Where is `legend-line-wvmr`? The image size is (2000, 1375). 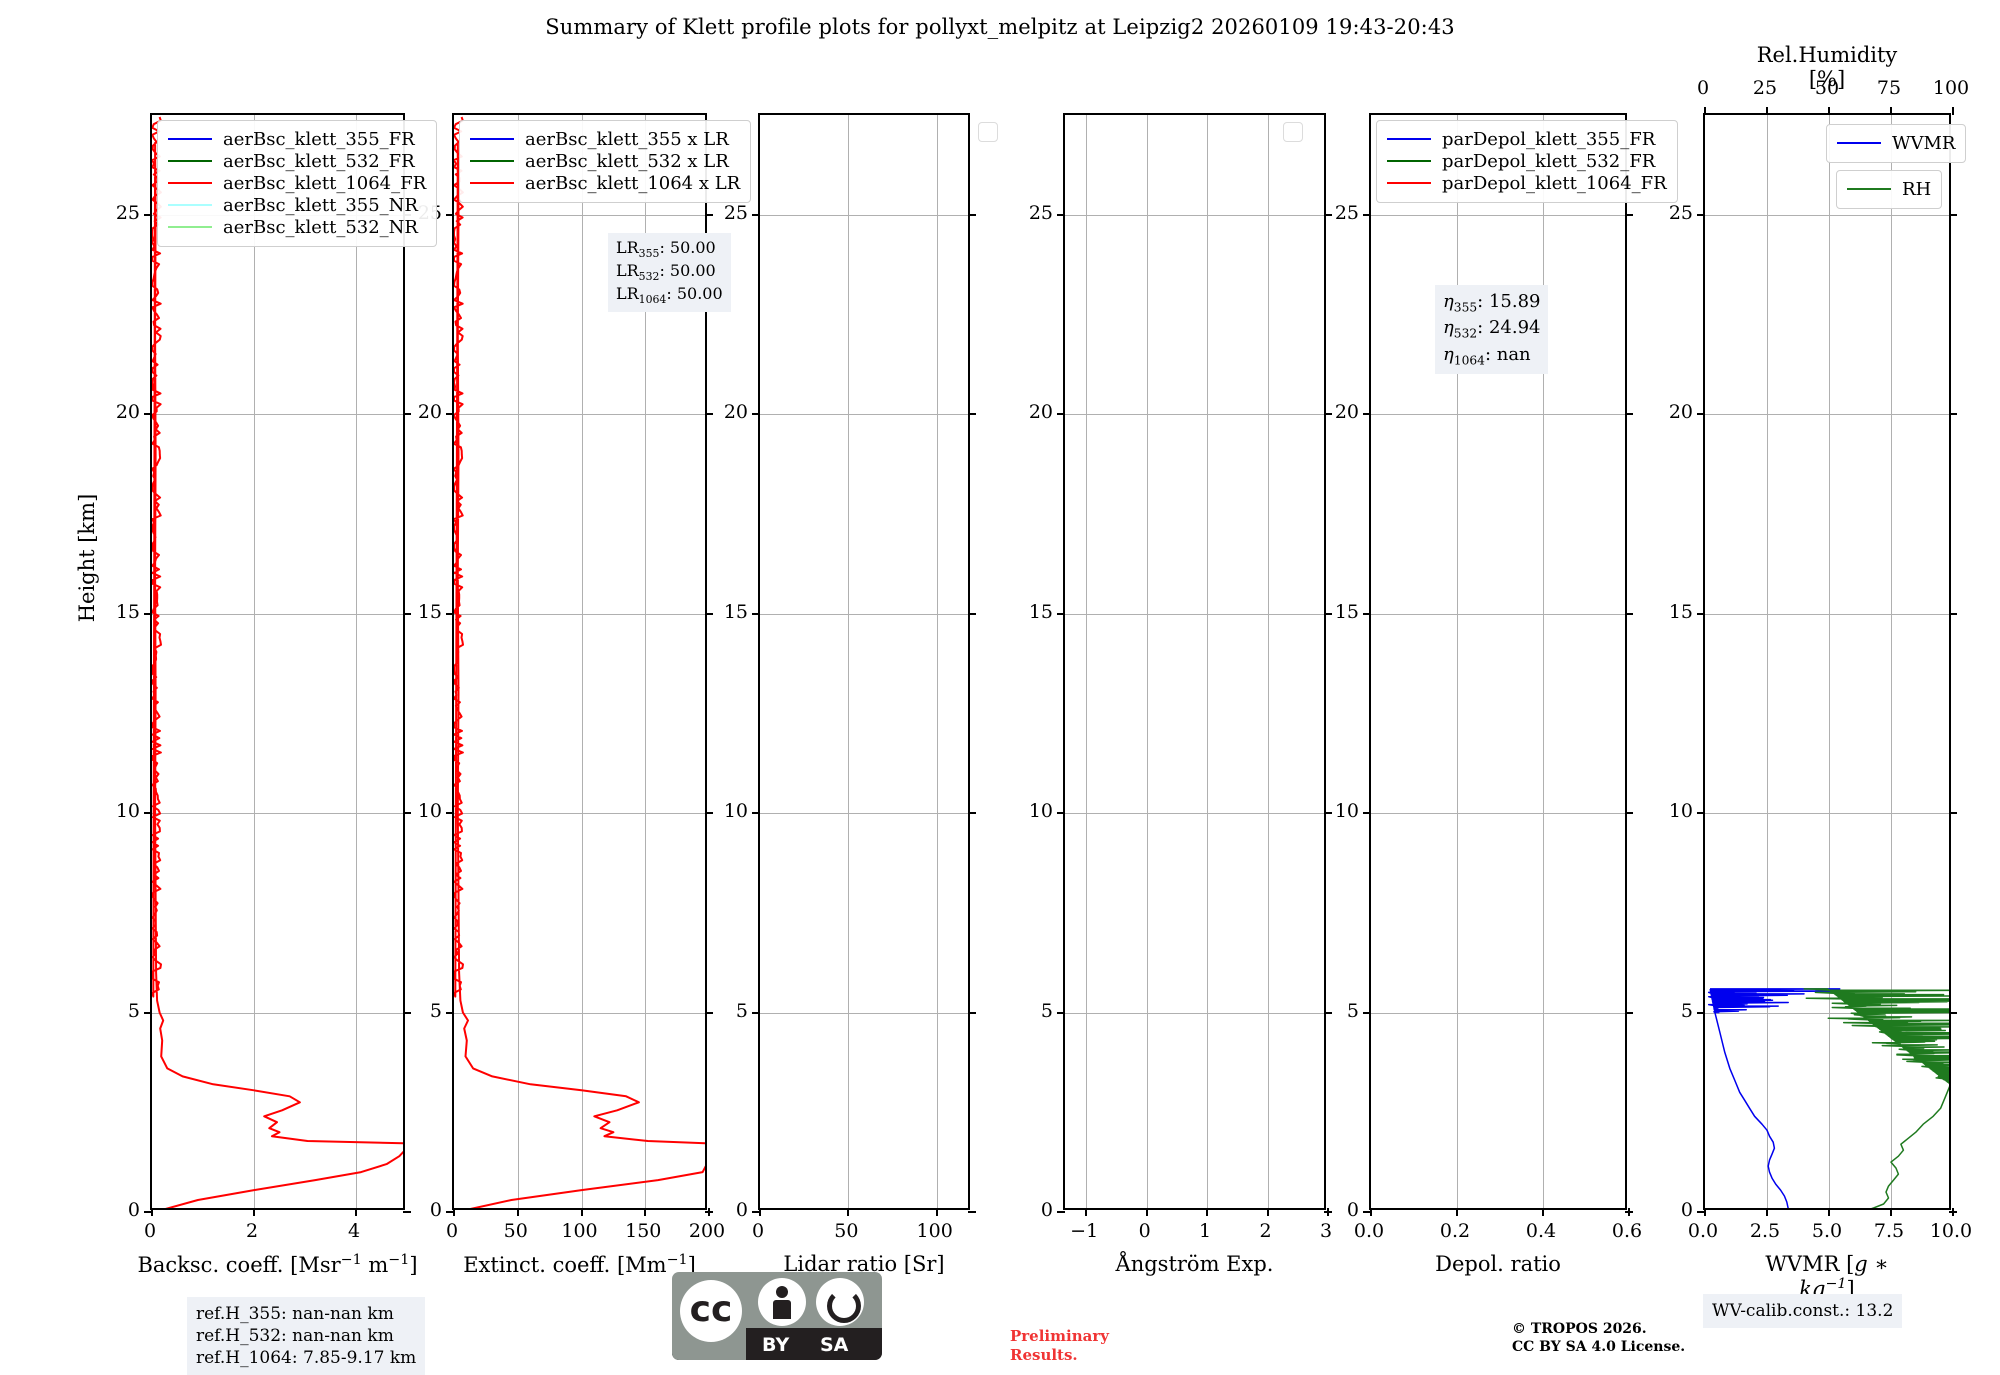 legend-line-wvmr is located at coordinates (1859, 143).